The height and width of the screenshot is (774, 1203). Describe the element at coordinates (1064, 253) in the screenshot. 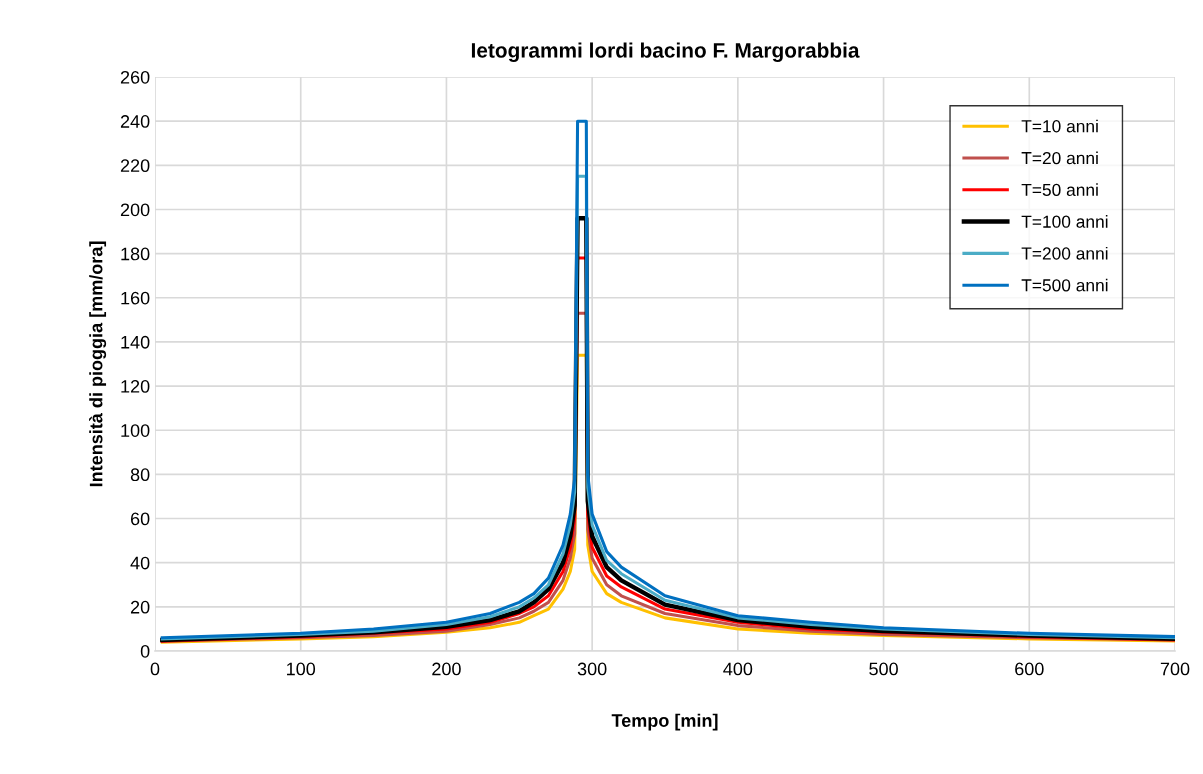

I see `legend-label: T=200 anni` at that location.